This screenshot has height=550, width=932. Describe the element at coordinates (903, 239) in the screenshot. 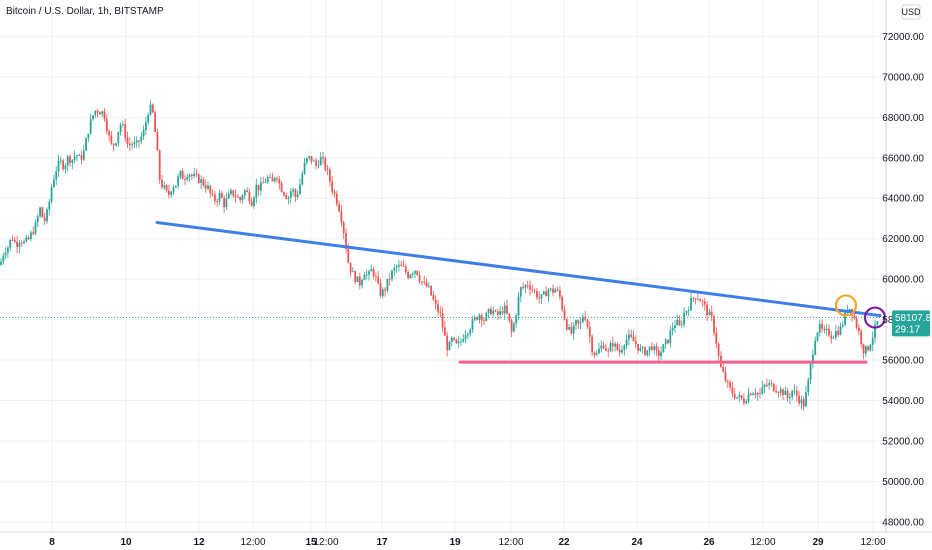

I see `price-tick-label: 62000.00` at that location.